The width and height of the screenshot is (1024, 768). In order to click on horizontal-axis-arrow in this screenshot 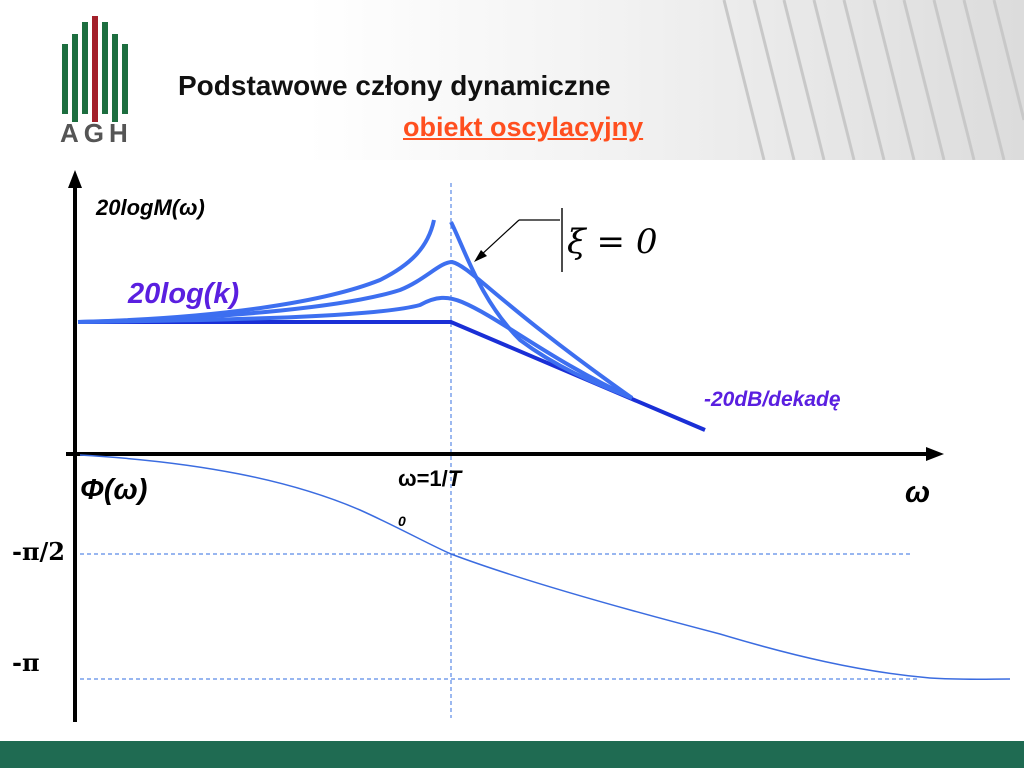, I will do `click(935, 454)`.